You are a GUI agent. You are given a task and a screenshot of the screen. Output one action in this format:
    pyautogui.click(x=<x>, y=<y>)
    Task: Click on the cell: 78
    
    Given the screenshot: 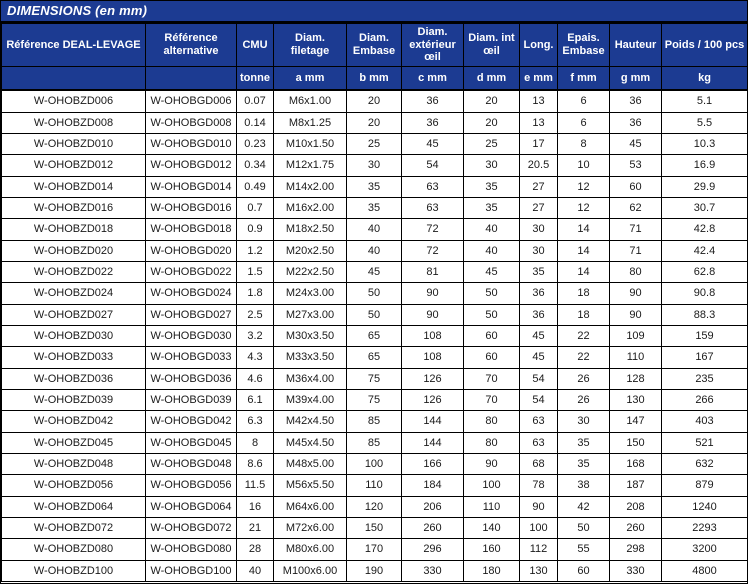 What is the action you would take?
    pyautogui.click(x=538, y=485)
    